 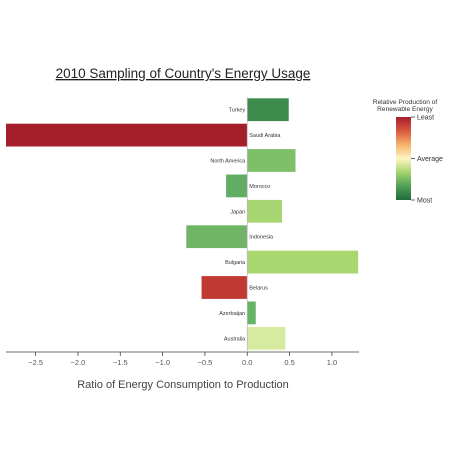 I want to click on colorbar-title-line-1: Relative Production of, so click(x=405, y=102).